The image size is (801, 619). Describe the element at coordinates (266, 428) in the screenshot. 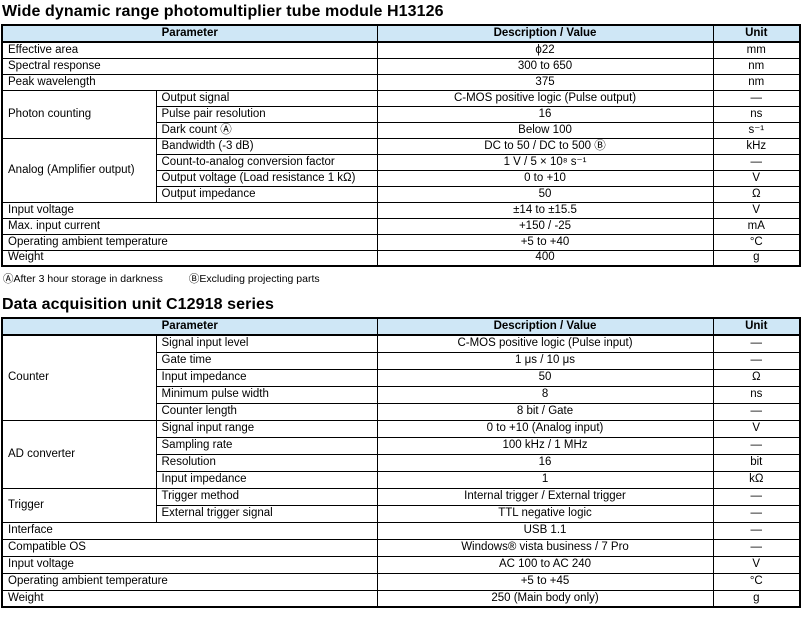

I see `subparam-cell: Signal input range` at that location.